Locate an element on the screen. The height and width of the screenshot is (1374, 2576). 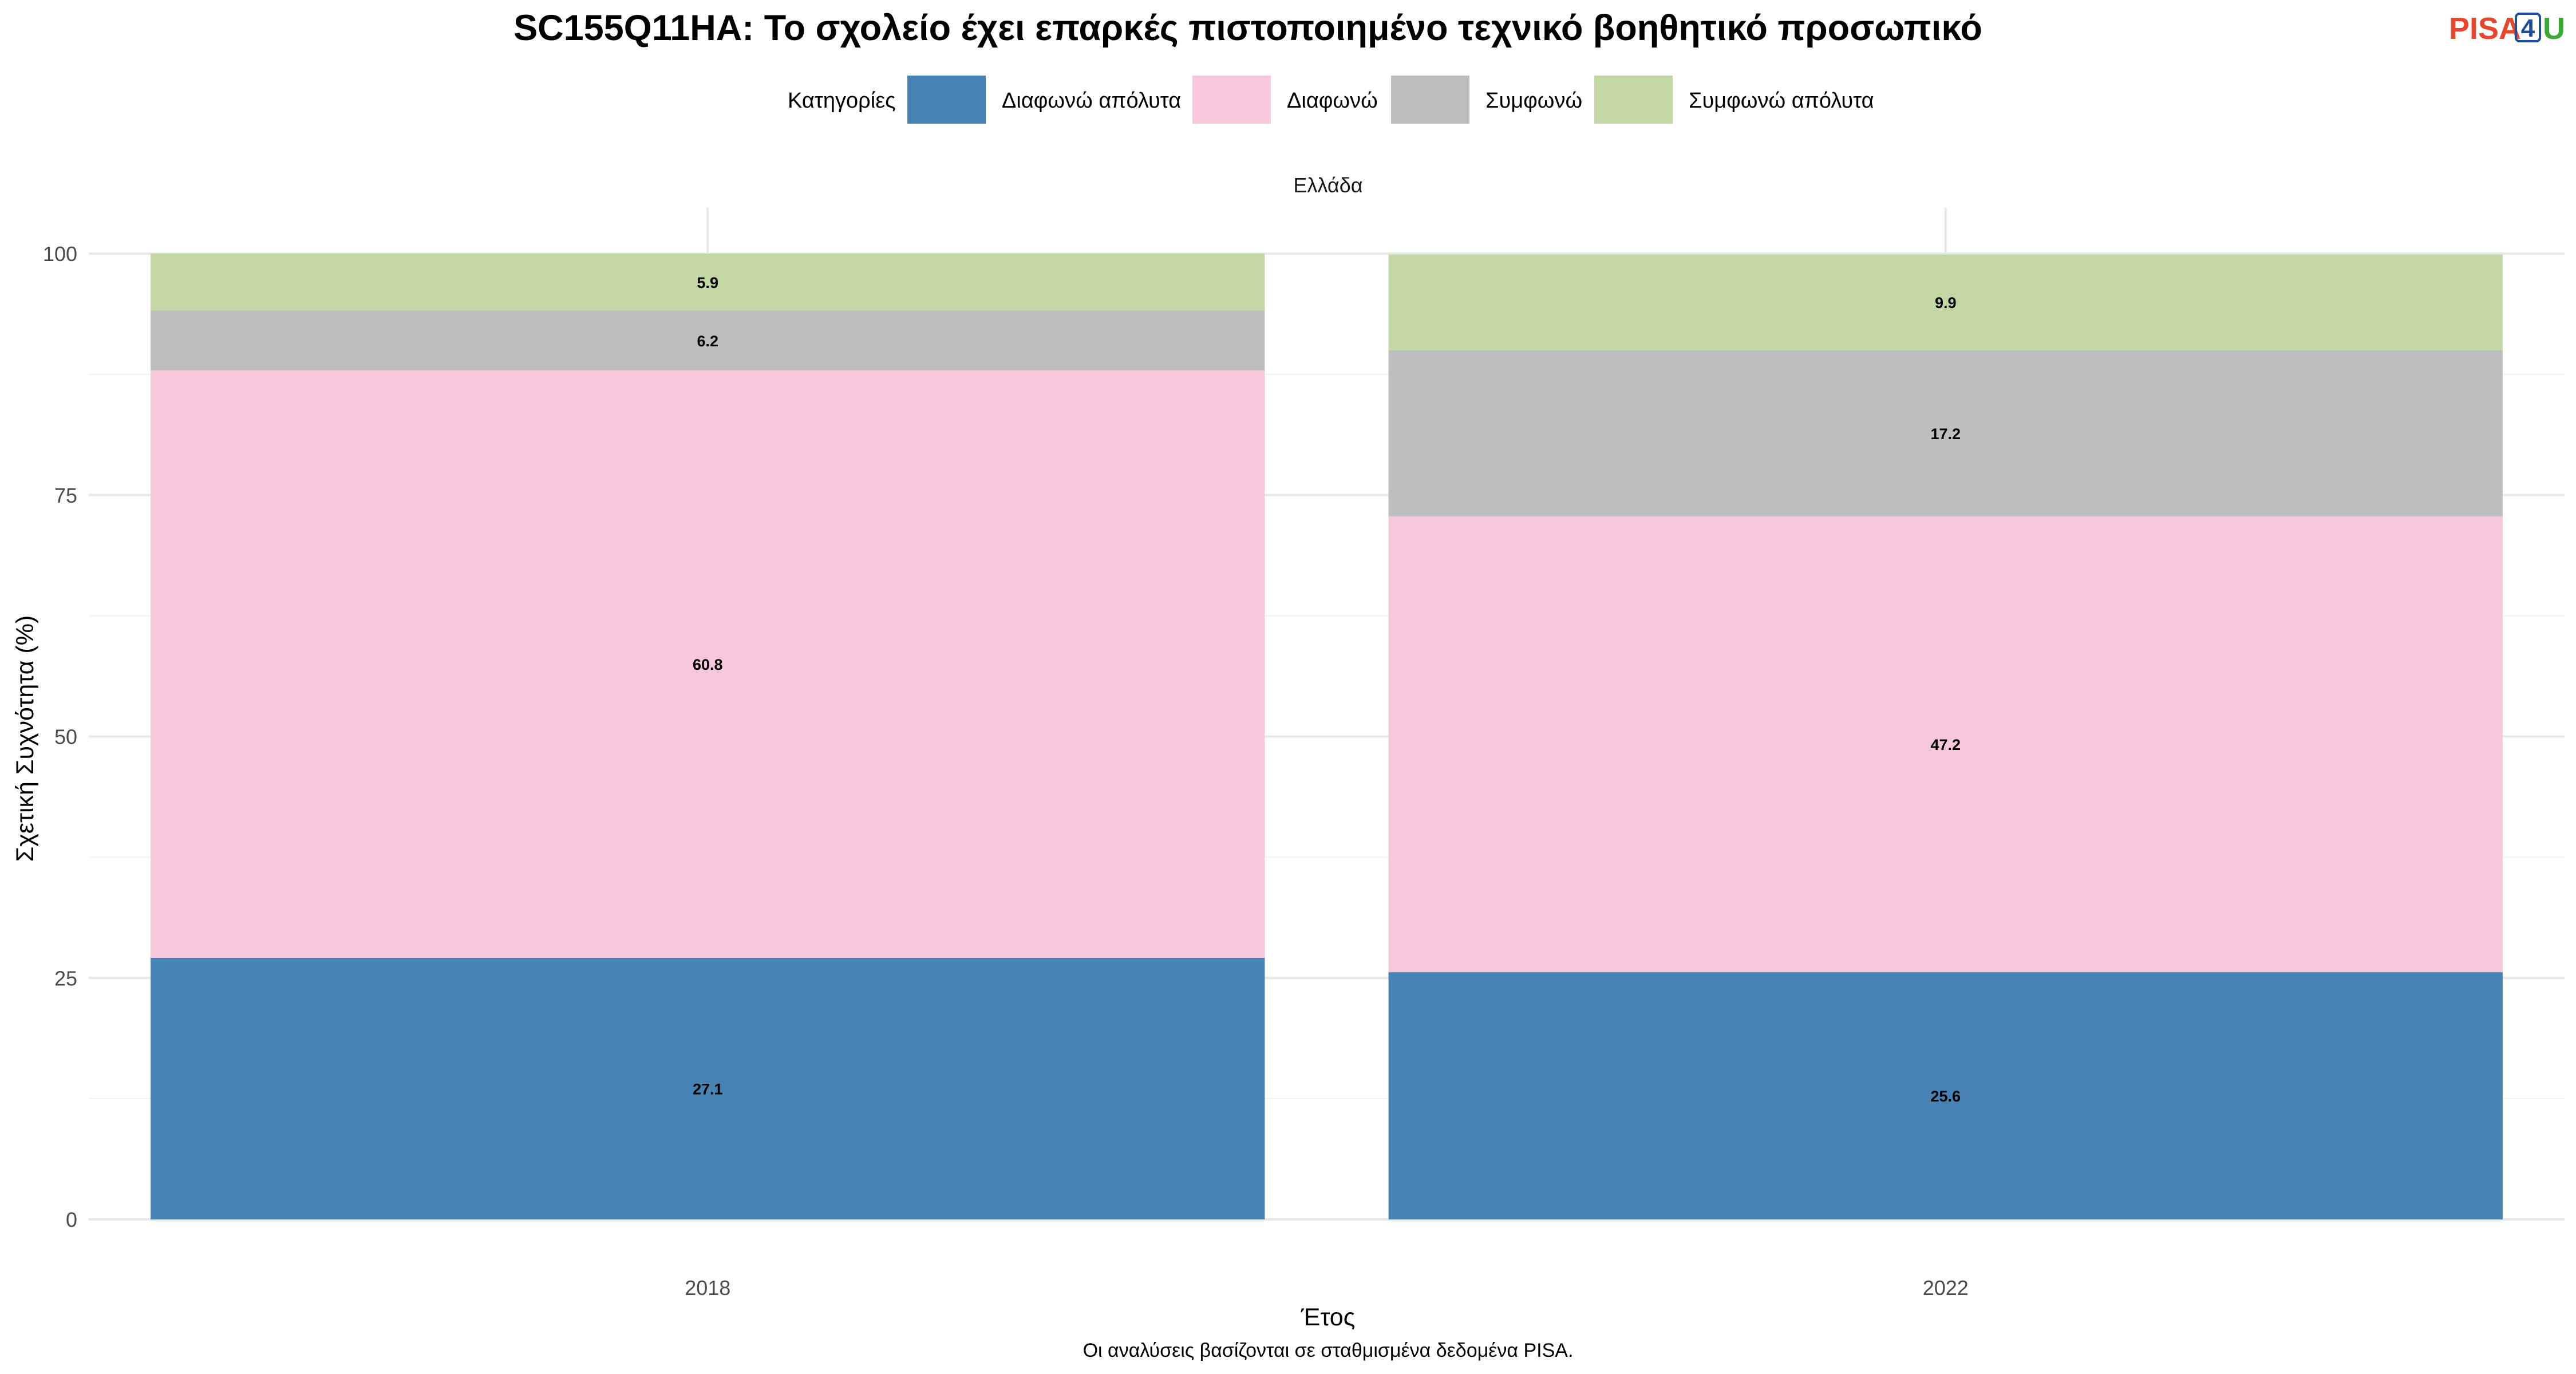
logo-four-text: 4 is located at coordinates (2528, 28).